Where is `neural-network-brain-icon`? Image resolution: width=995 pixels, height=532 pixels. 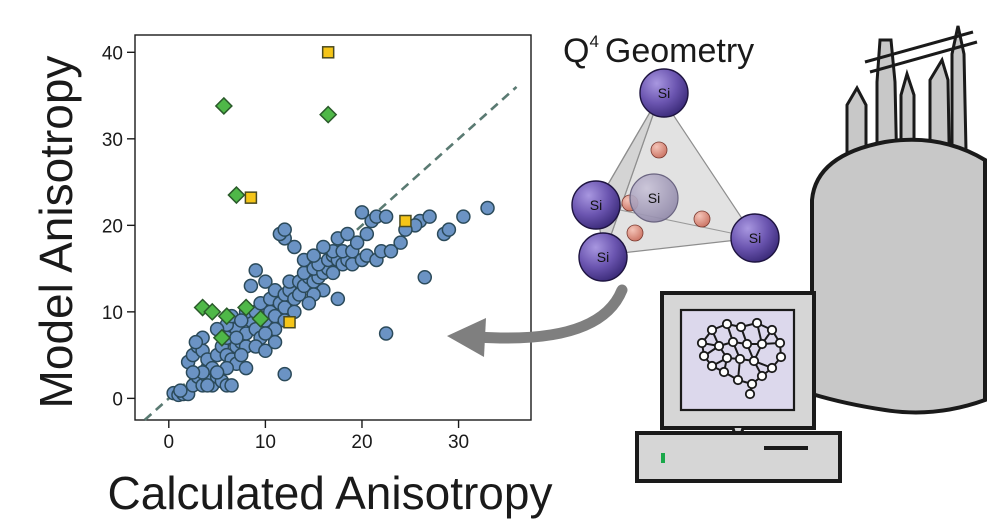 neural-network-brain-icon is located at coordinates (741, 358).